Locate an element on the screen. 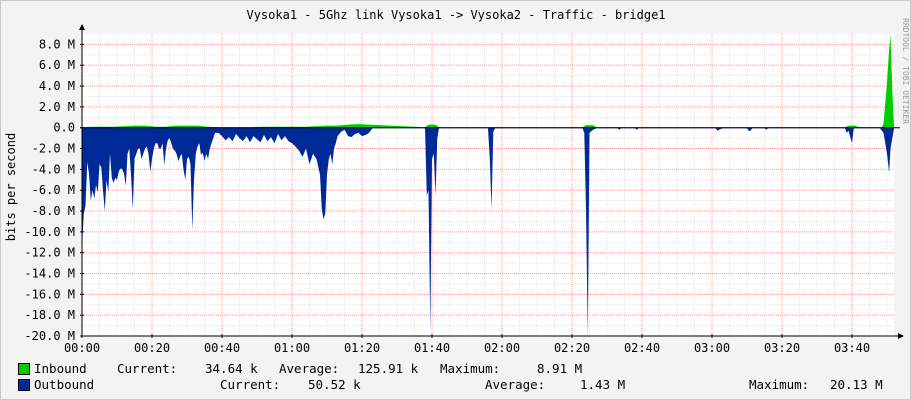 The height and width of the screenshot is (400, 911). y-axis-arrow is located at coordinates (82, 27).